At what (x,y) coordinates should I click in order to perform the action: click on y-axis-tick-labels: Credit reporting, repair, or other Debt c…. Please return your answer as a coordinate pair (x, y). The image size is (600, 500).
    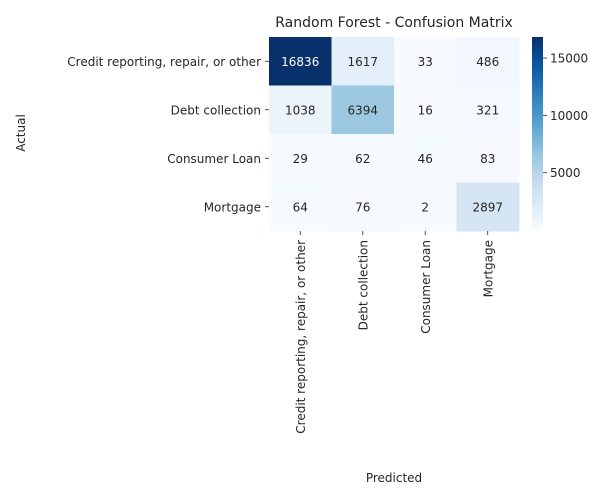
    Looking at the image, I should click on (168, 134).